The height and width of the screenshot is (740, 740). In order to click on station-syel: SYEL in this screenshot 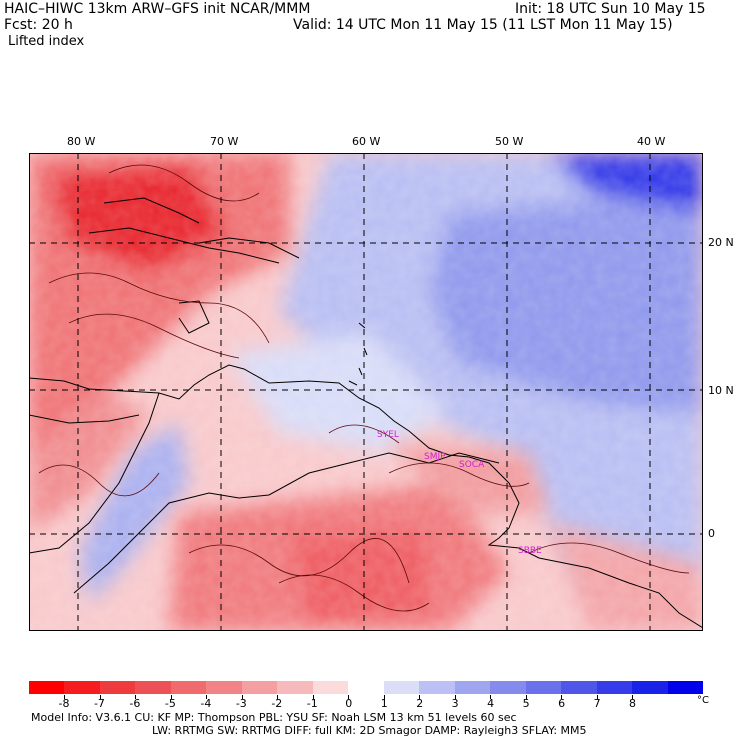, I will do `click(388, 435)`.